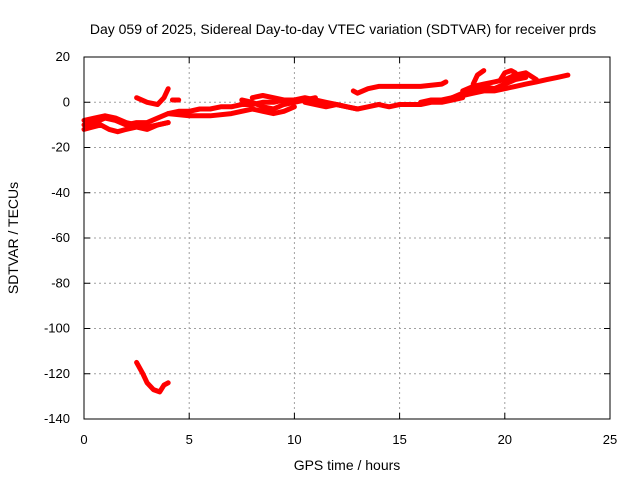  What do you see at coordinates (57, 373) in the screenshot?
I see `y-tick-label: -120` at bounding box center [57, 373].